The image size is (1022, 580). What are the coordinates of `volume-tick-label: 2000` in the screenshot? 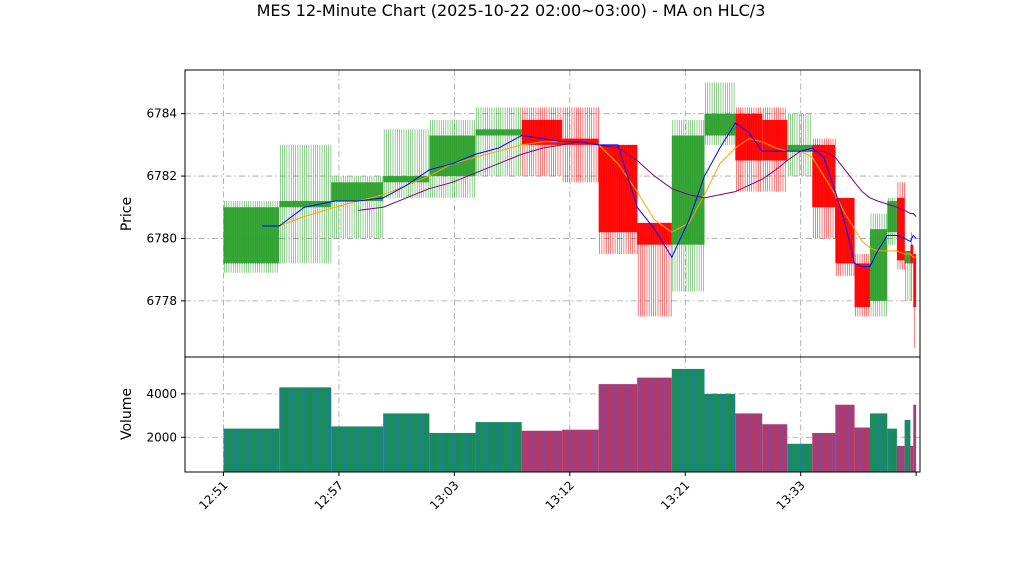 It's located at (161, 437).